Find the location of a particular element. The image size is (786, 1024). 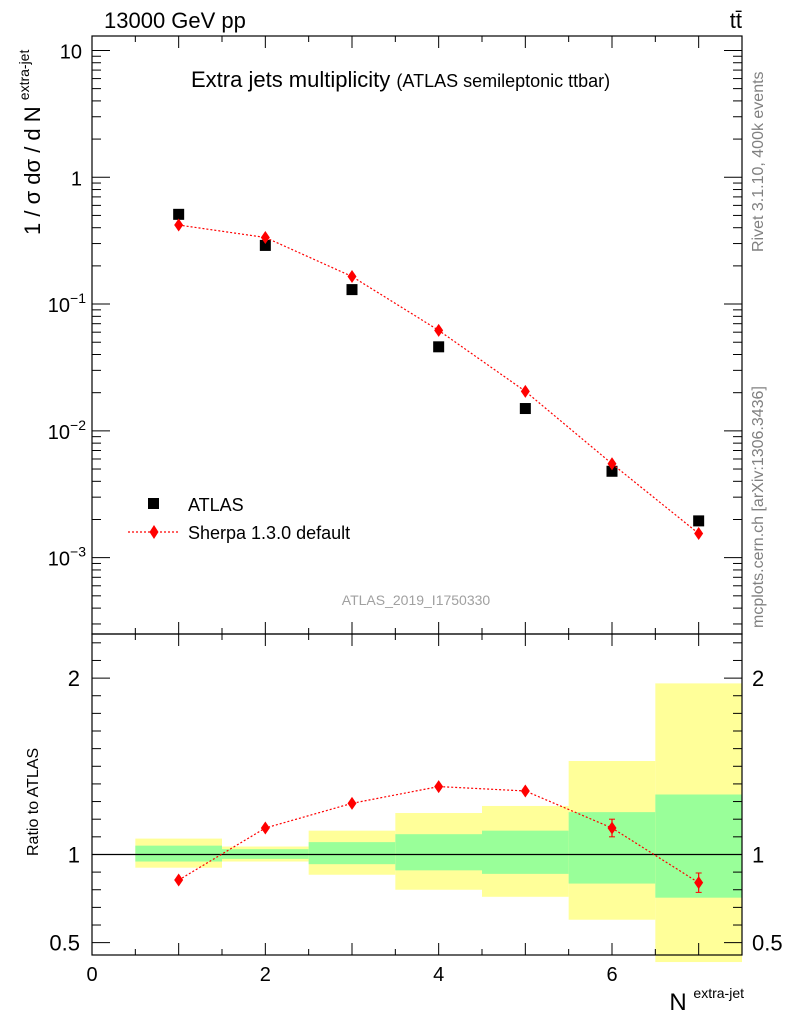

x-axis-label-text: N is located at coordinates (677, 1002).